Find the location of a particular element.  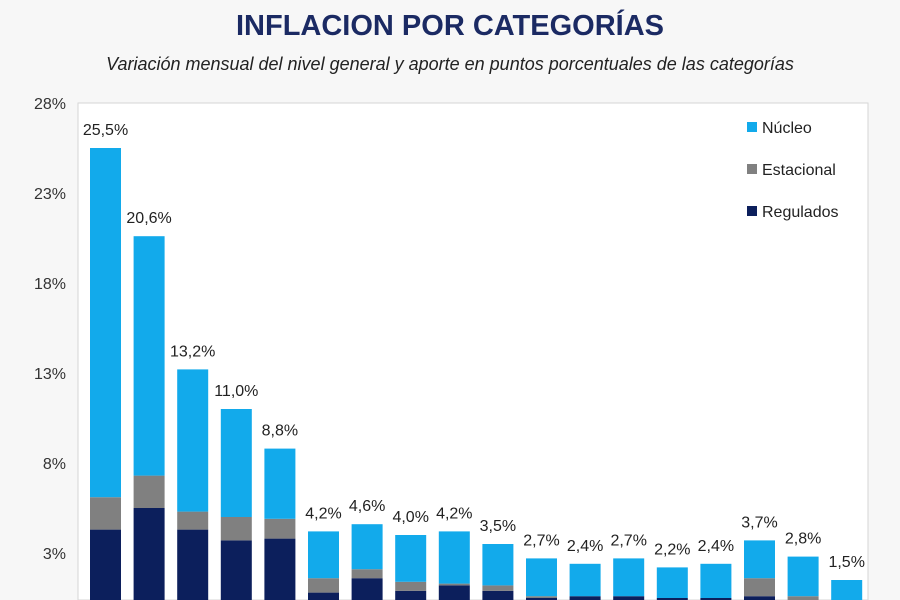

legend-label: Regulados is located at coordinates (800, 212).